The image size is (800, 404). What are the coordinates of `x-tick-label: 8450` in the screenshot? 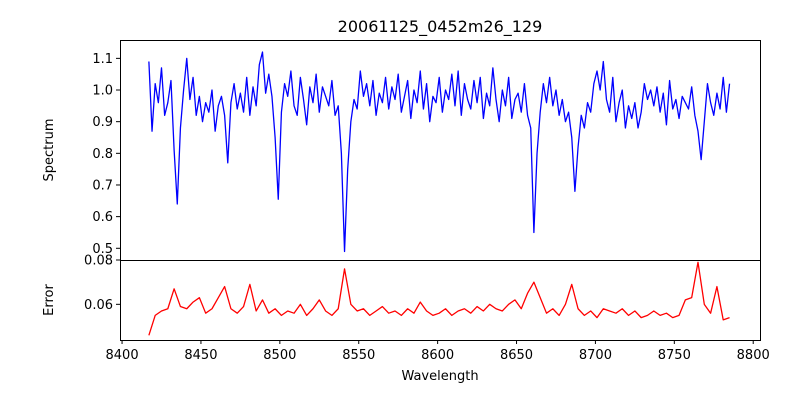 It's located at (200, 355).